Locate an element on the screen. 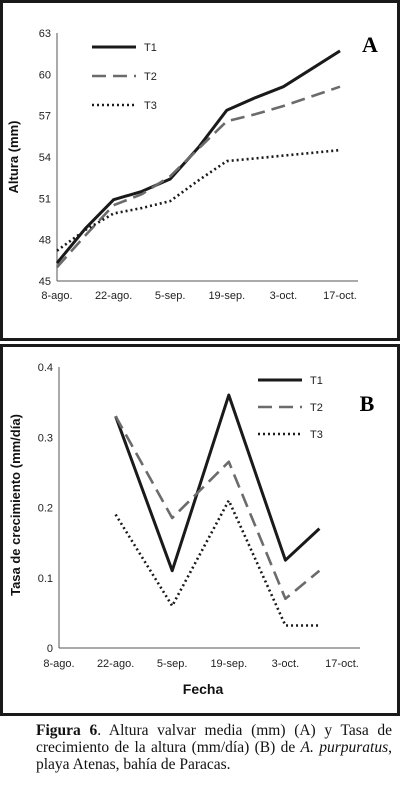 This screenshot has height=799, width=400. chart-b-series-line-t2 is located at coordinates (217, 508).